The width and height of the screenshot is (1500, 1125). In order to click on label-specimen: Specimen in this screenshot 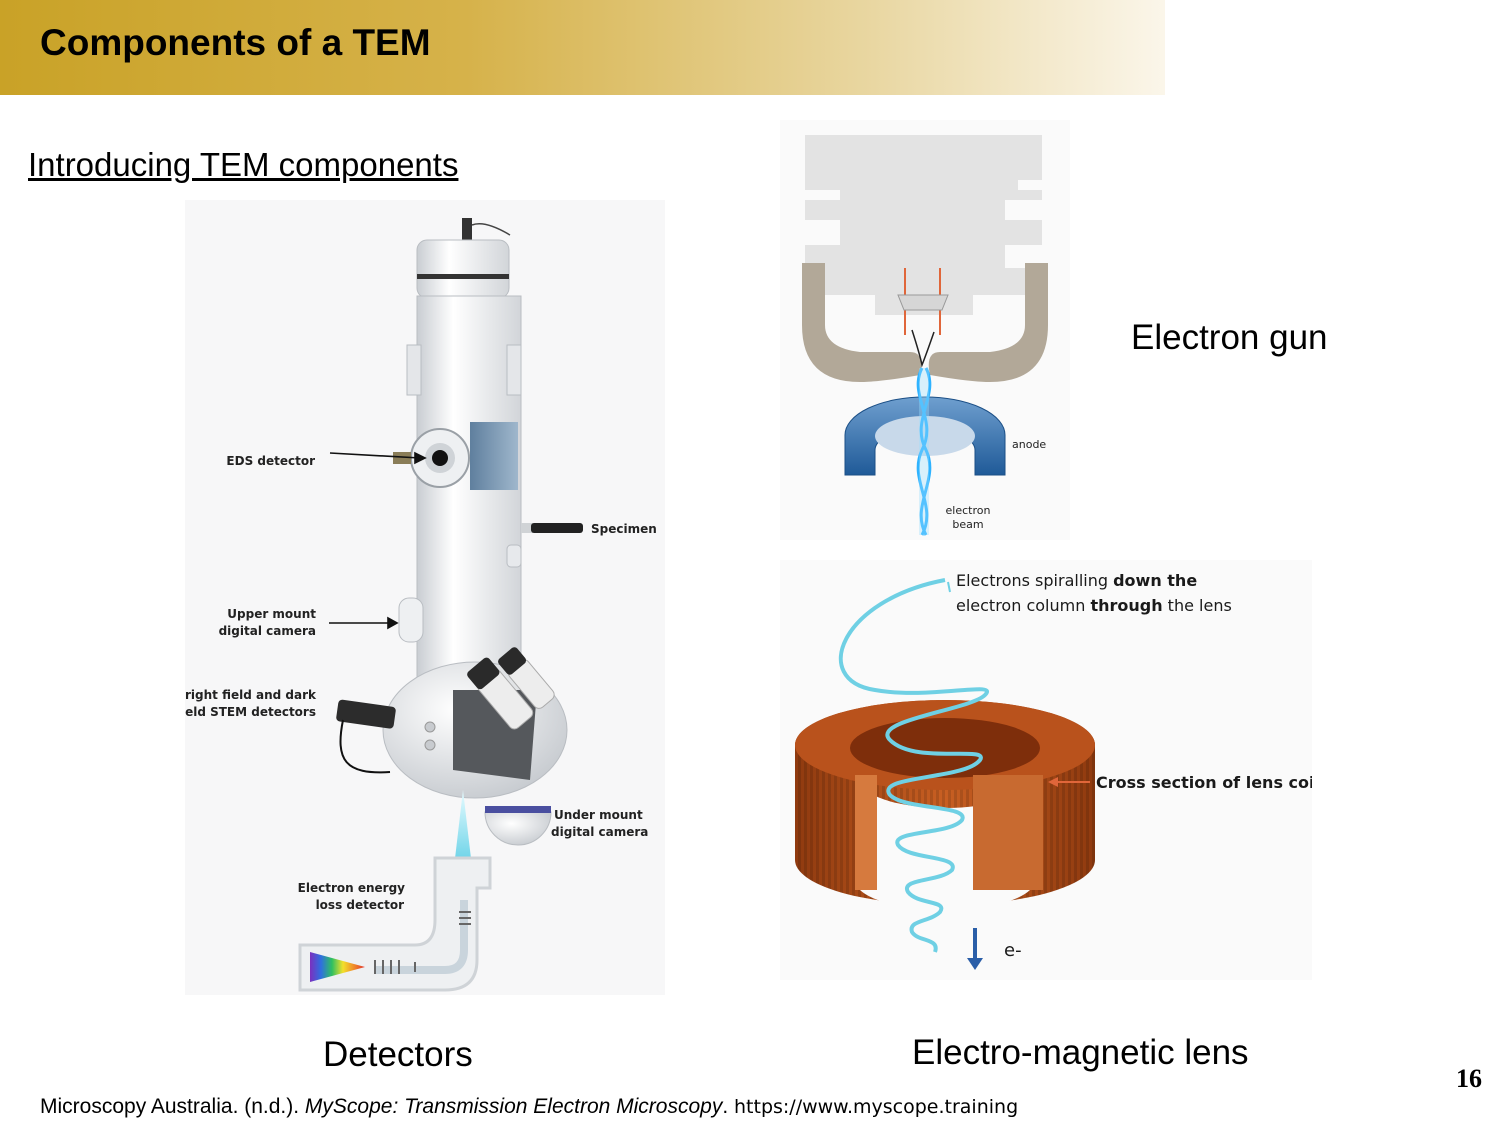, I will do `click(624, 529)`.